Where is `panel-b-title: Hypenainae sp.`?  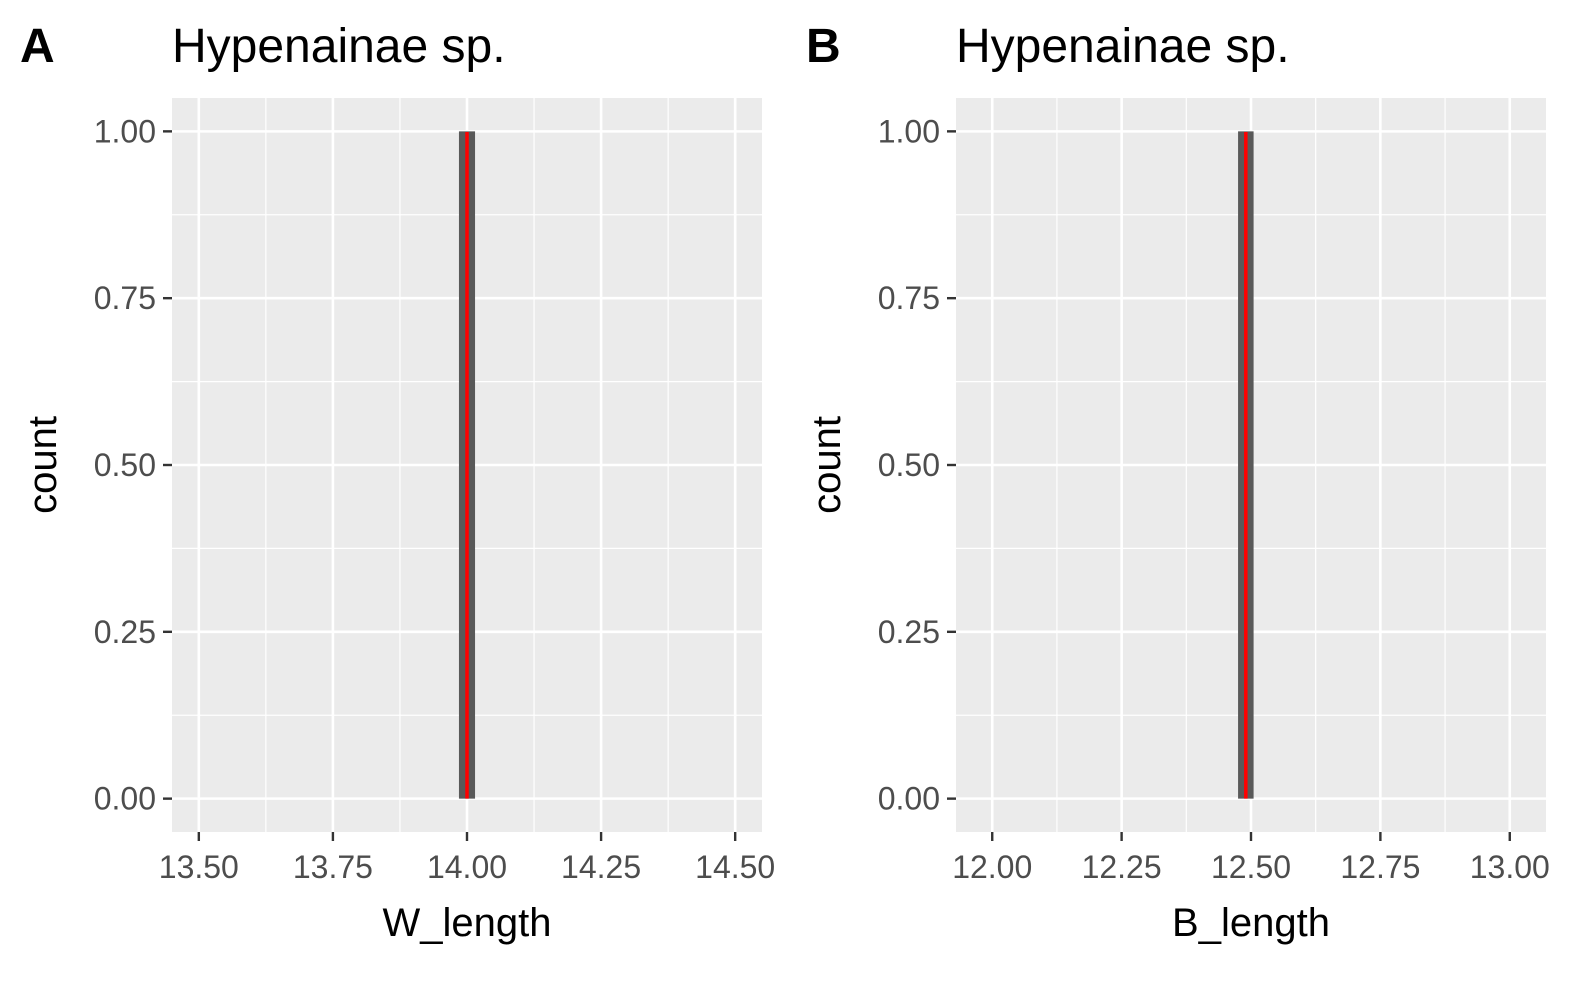 panel-b-title: Hypenainae sp. is located at coordinates (1123, 46).